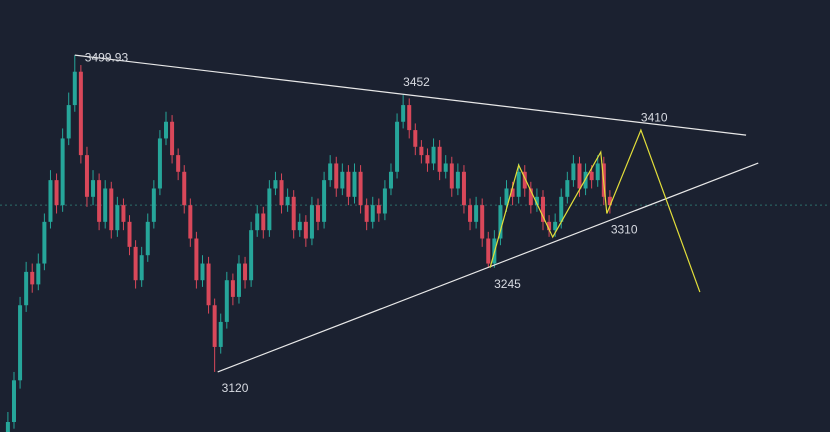  What do you see at coordinates (507, 284) in the screenshot?
I see `price-label: 3245` at bounding box center [507, 284].